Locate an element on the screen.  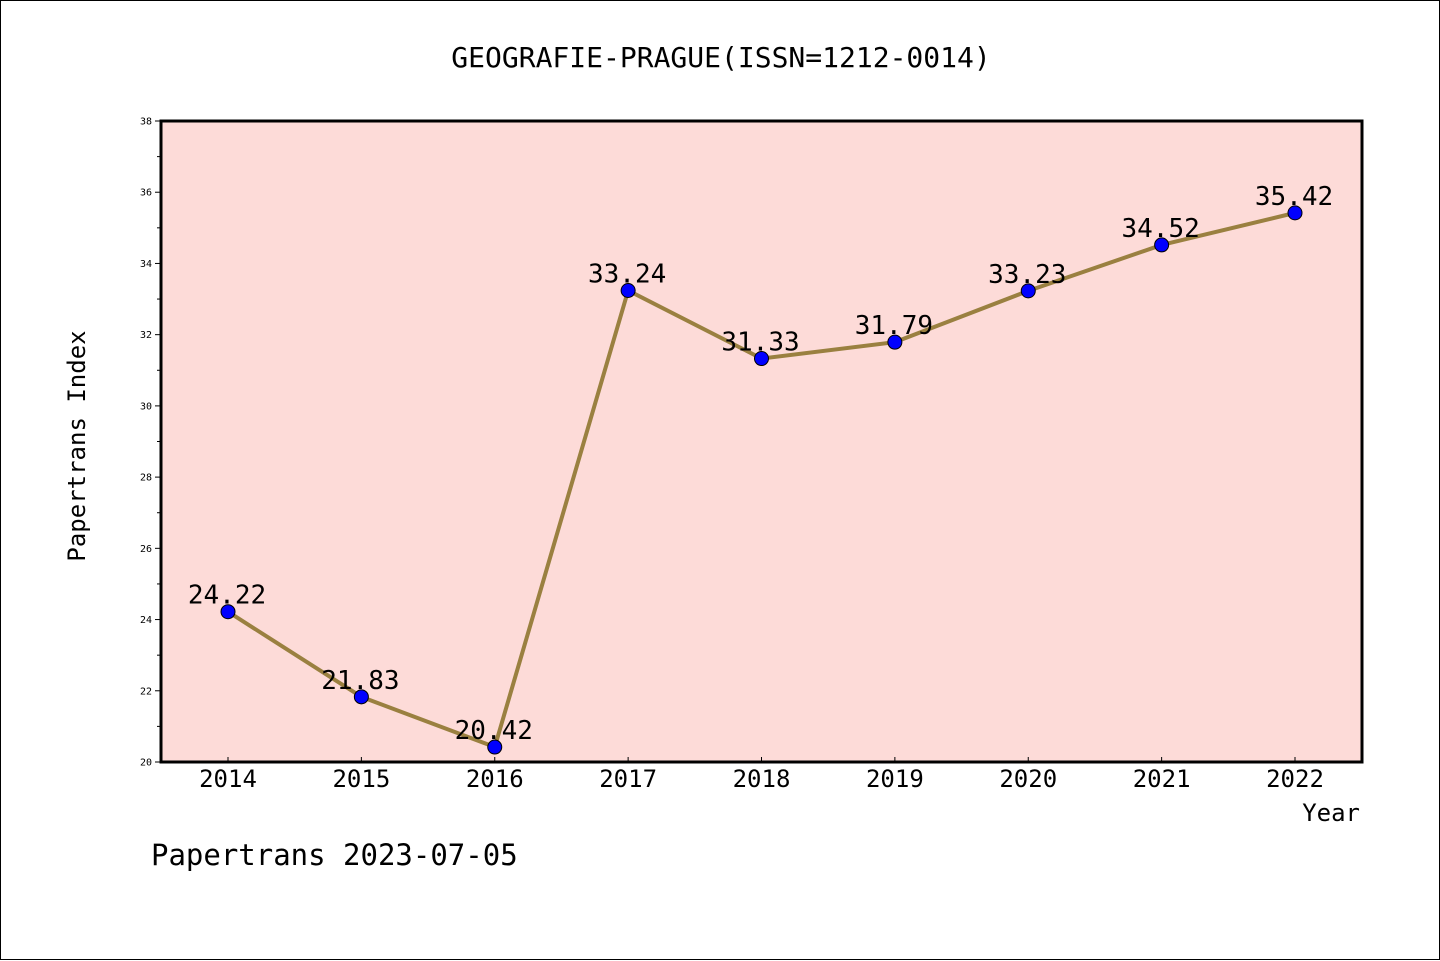
y-tick-label: 38 is located at coordinates (146, 122).